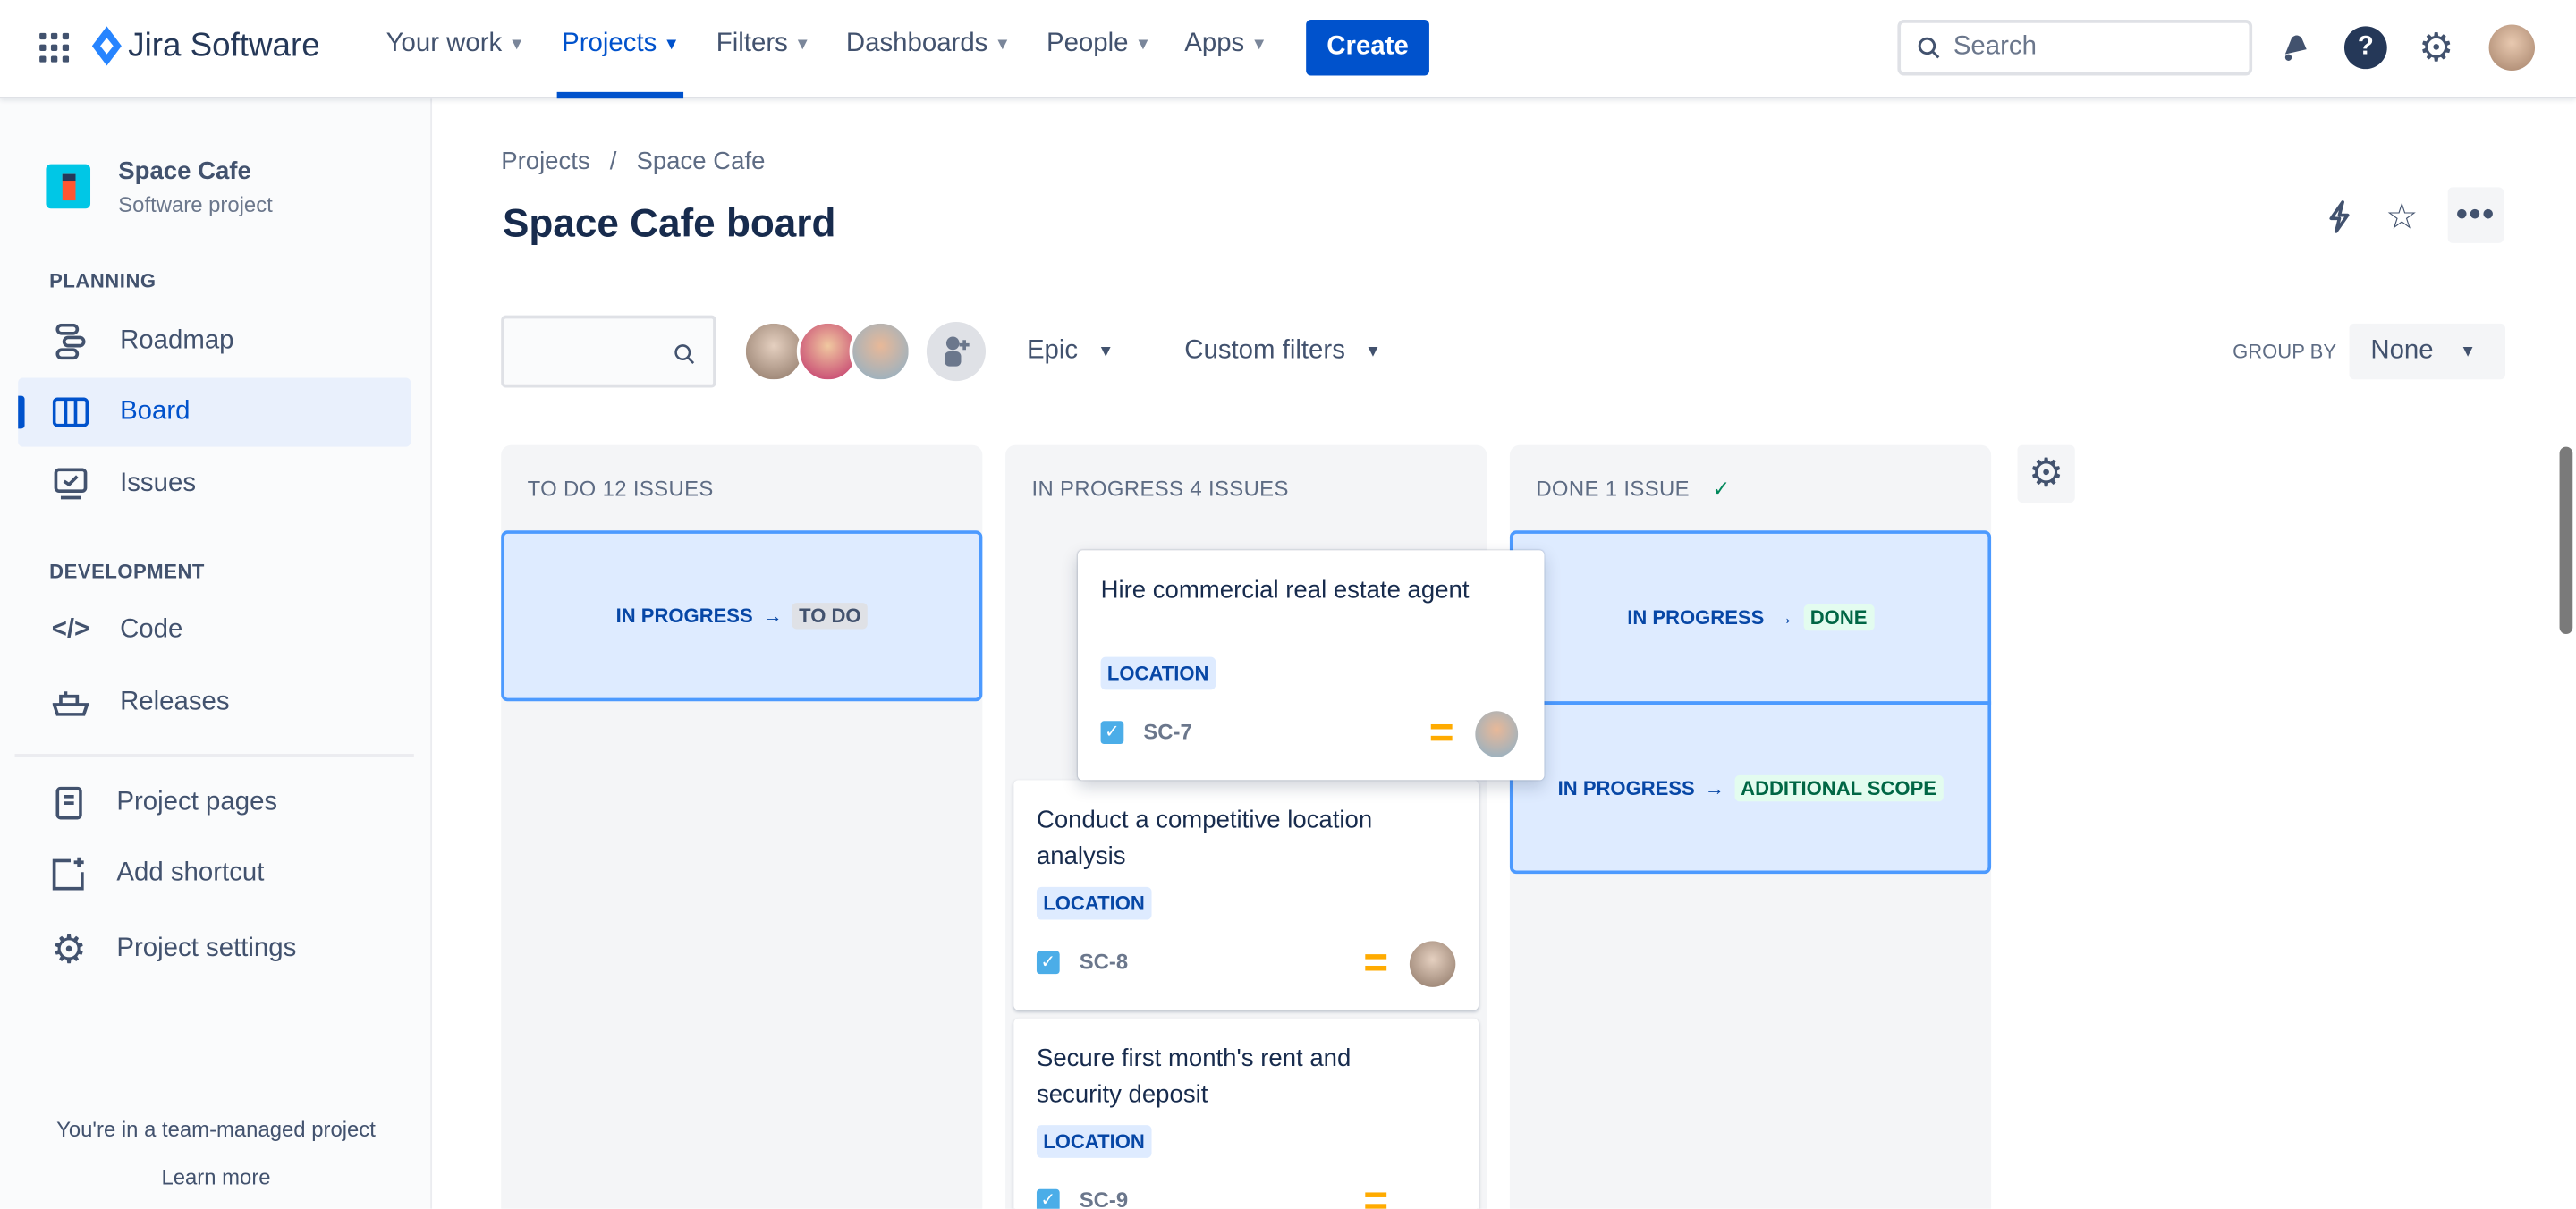  Describe the element at coordinates (2339, 217) in the screenshot. I see `automation-icon` at that location.